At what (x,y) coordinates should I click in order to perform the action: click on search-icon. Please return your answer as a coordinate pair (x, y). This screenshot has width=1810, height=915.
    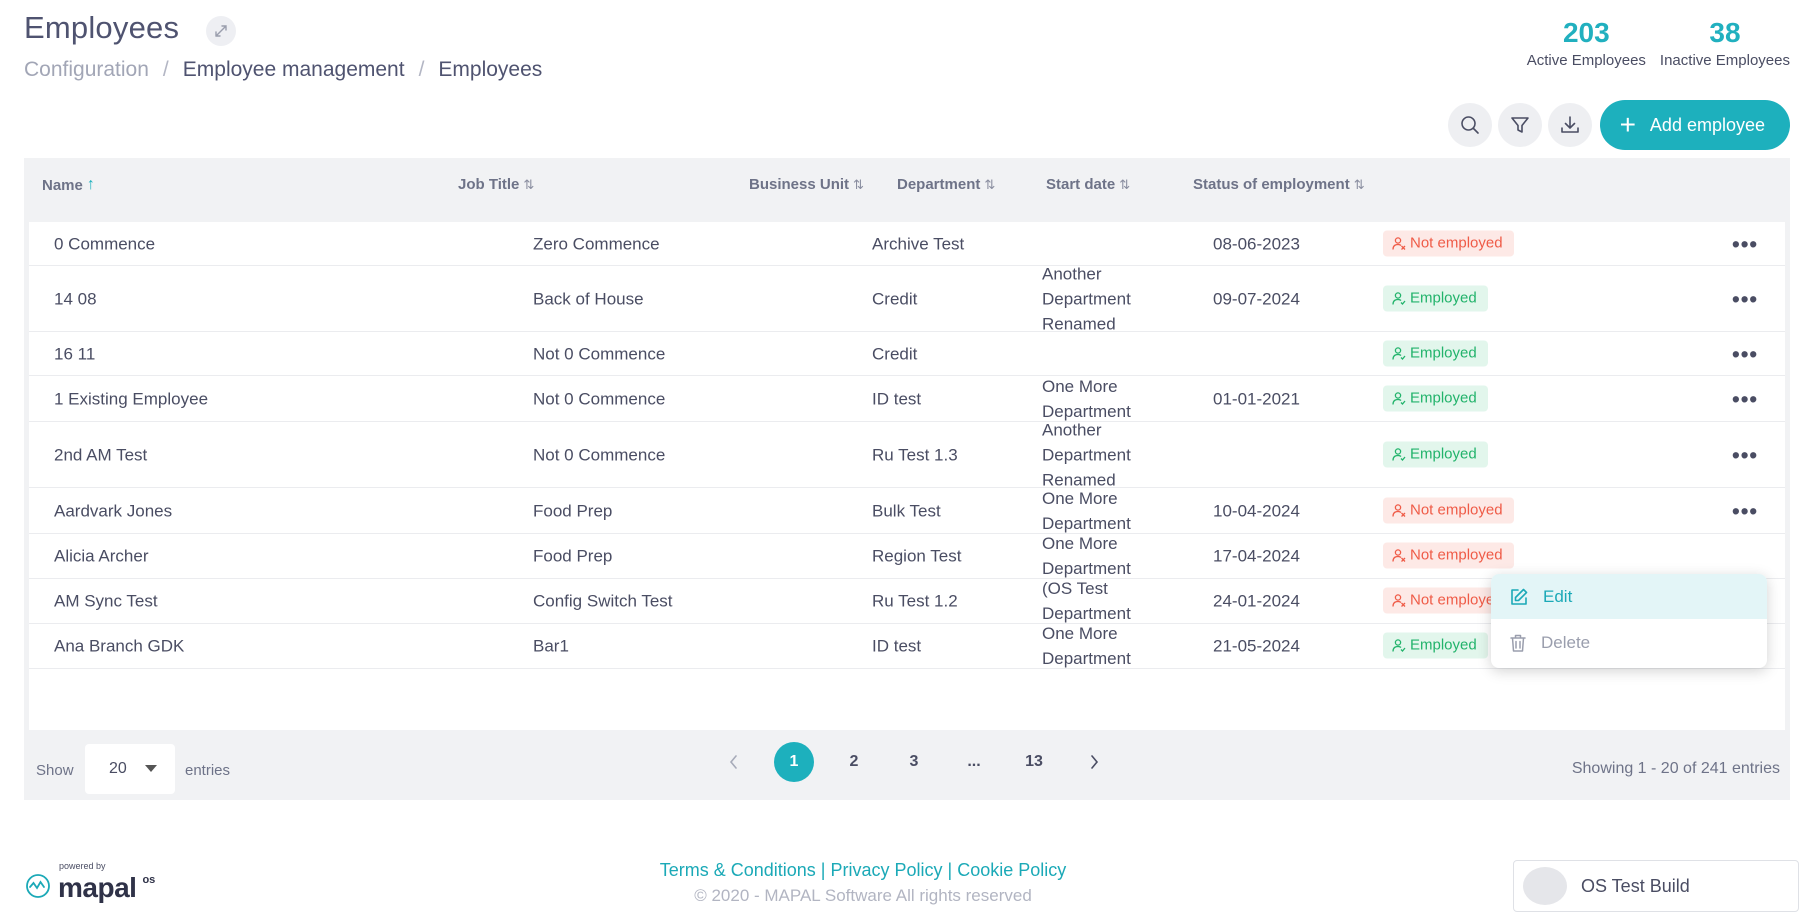
    Looking at the image, I should click on (1469, 125).